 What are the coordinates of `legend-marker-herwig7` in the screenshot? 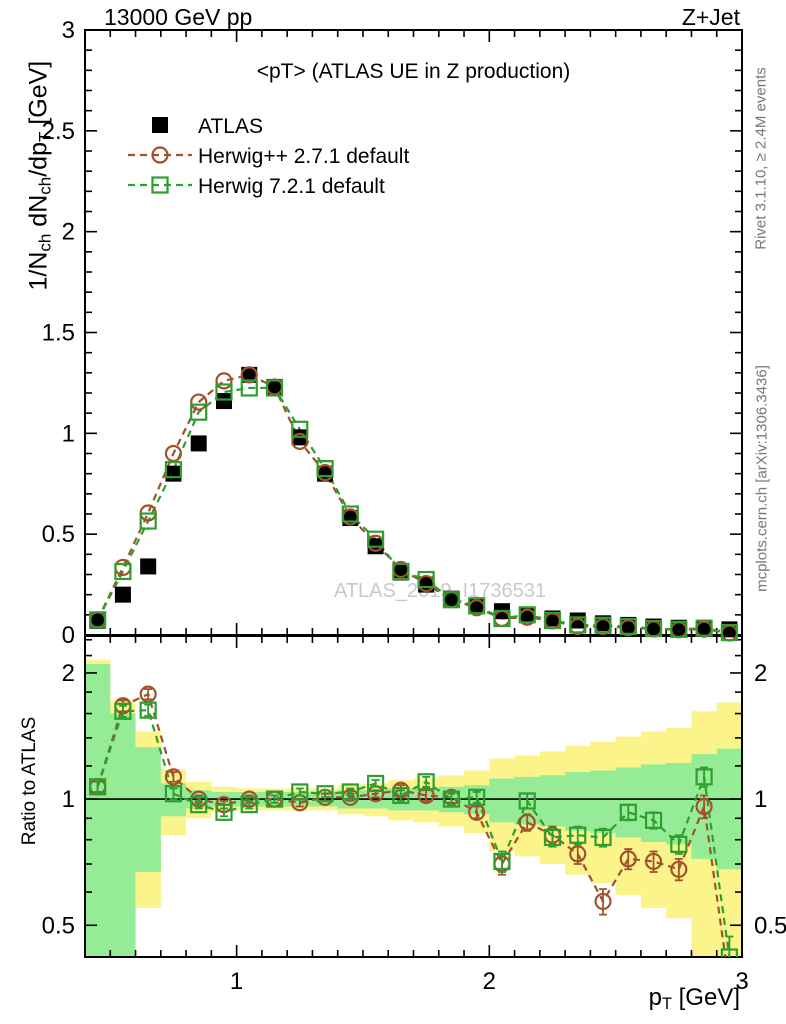 It's located at (160, 185).